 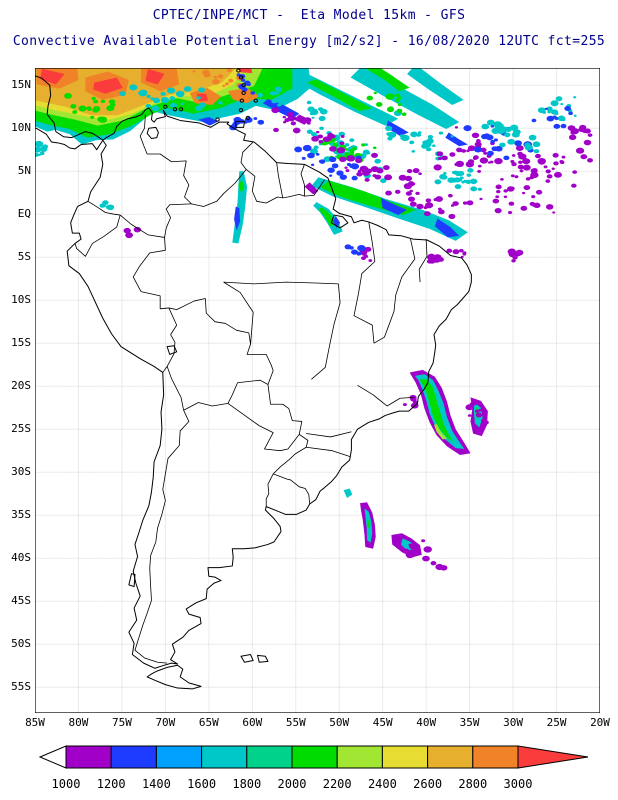 What do you see at coordinates (469, 722) in the screenshot?
I see `lon-tick-label: 35W` at bounding box center [469, 722].